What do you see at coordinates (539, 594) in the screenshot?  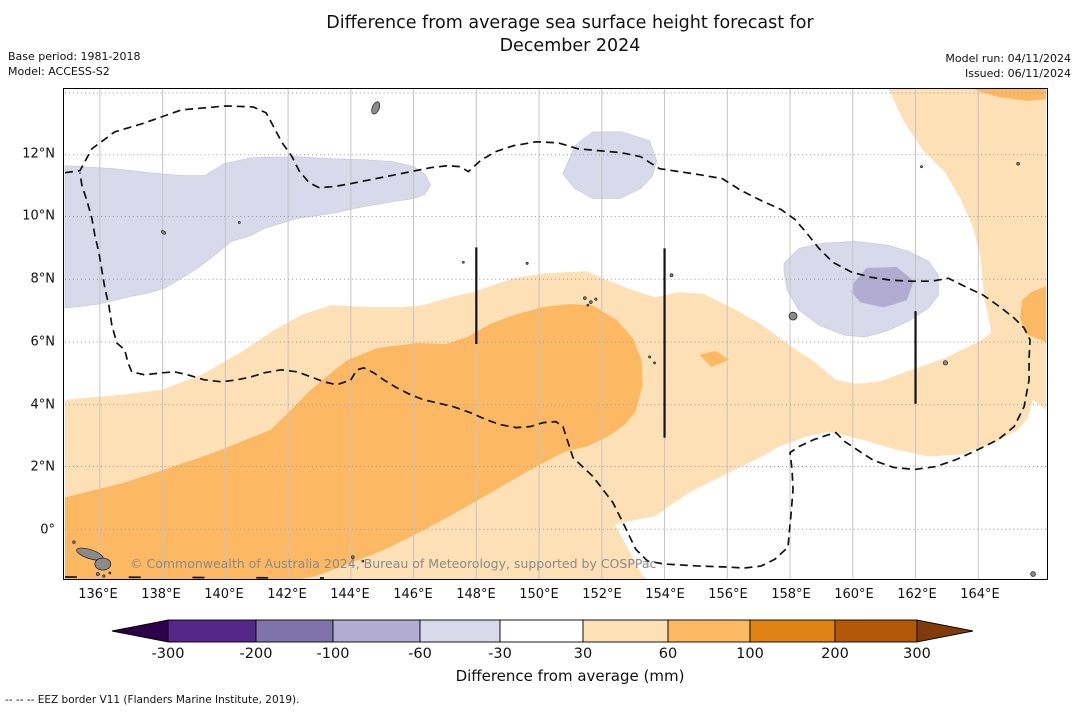 I see `x-tick-150°E: 150°E` at bounding box center [539, 594].